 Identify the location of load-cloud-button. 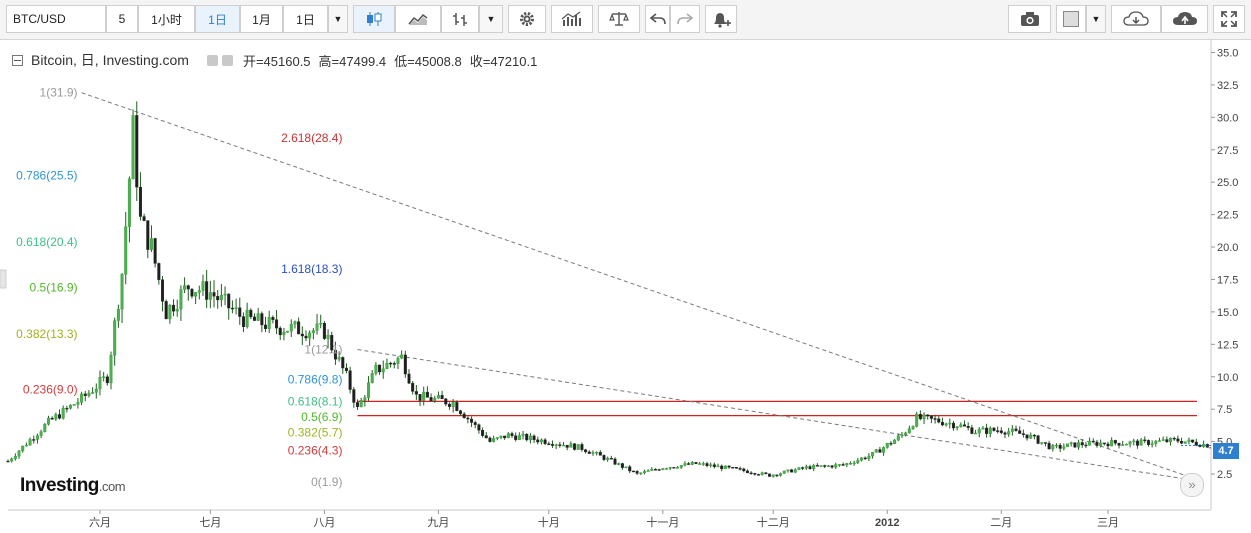
(1136, 19).